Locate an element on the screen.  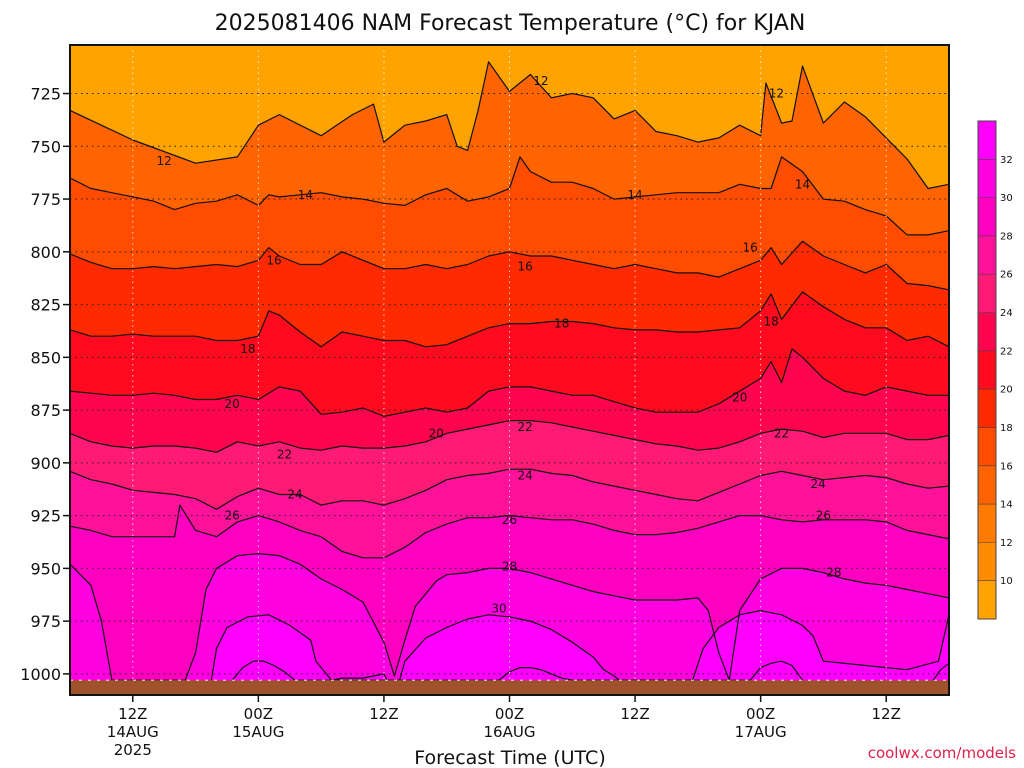
colorbar: 10 12 14 16 18 20 22 24 26 28 30 32 is located at coordinates (995, 370).